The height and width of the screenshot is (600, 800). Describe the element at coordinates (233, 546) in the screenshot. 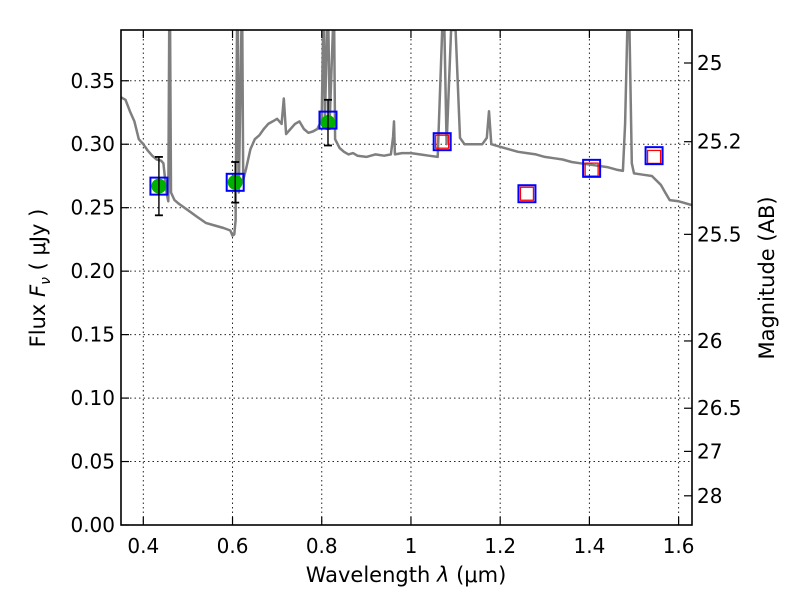

I see `x-tick-label: 0.6` at that location.